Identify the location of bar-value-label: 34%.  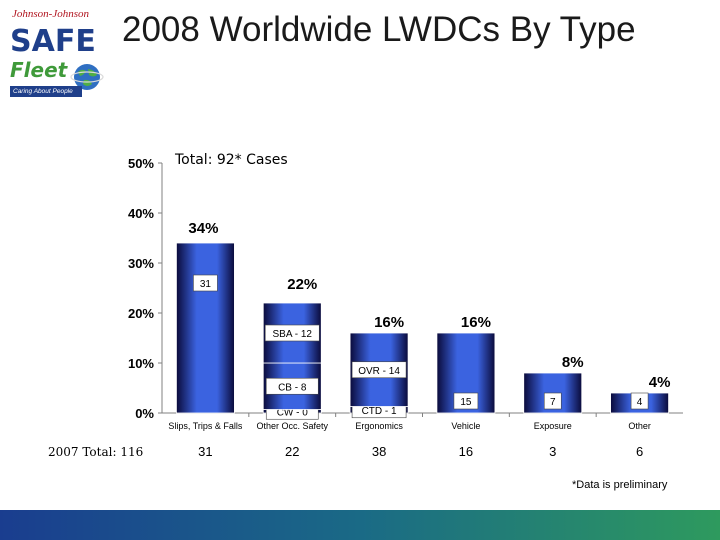
(203, 228).